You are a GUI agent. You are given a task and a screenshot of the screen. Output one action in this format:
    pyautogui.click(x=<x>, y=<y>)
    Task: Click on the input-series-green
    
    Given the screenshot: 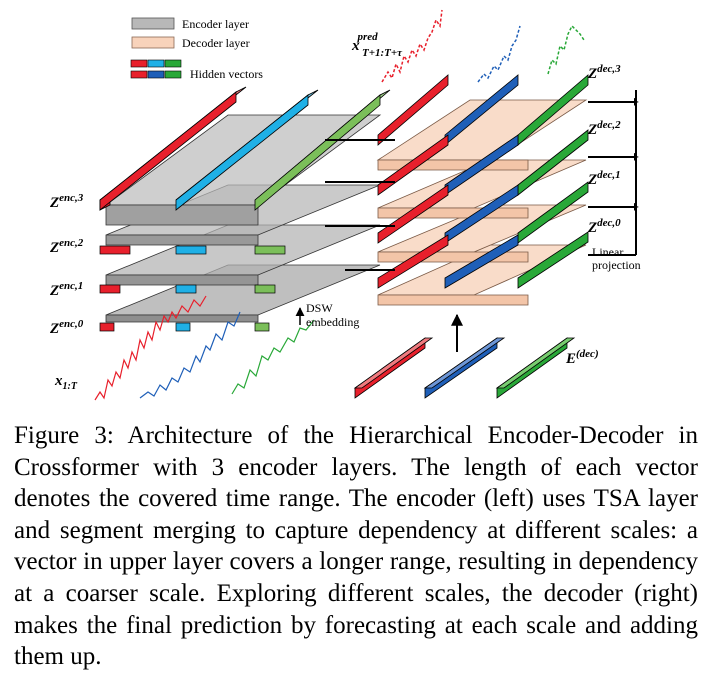 What is the action you would take?
    pyautogui.click(x=273, y=357)
    